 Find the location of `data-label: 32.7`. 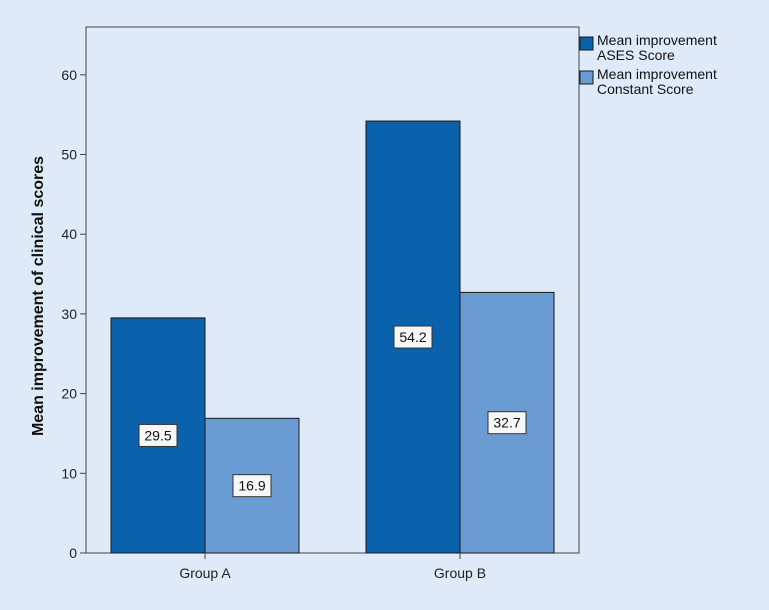

data-label: 32.7 is located at coordinates (507, 423).